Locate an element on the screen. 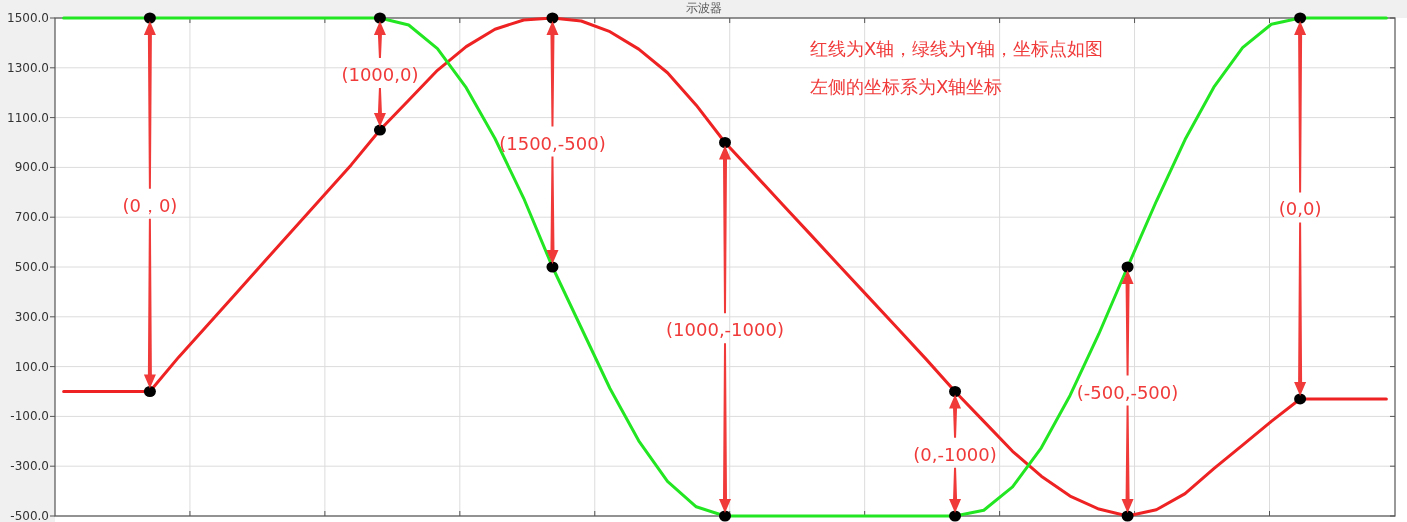 This screenshot has width=1407, height=522. annotation: 红线为X轴，绿线为Y轴，坐标点如图 is located at coordinates (957, 48).